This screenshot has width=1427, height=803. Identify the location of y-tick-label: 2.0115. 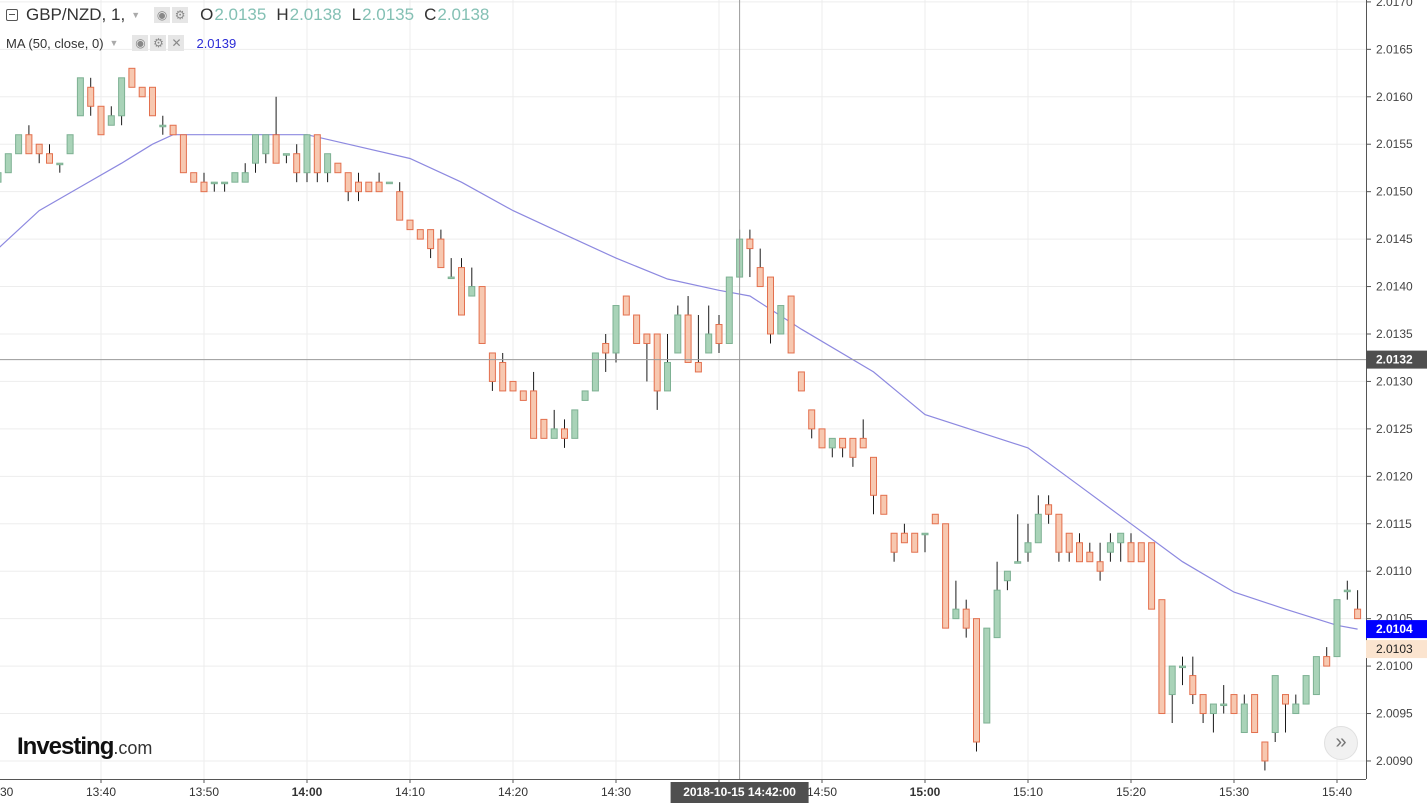
(1394, 524).